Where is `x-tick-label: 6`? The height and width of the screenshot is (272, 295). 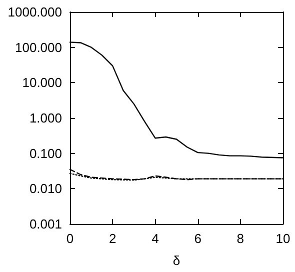 x-tick-label: 6 is located at coordinates (198, 238).